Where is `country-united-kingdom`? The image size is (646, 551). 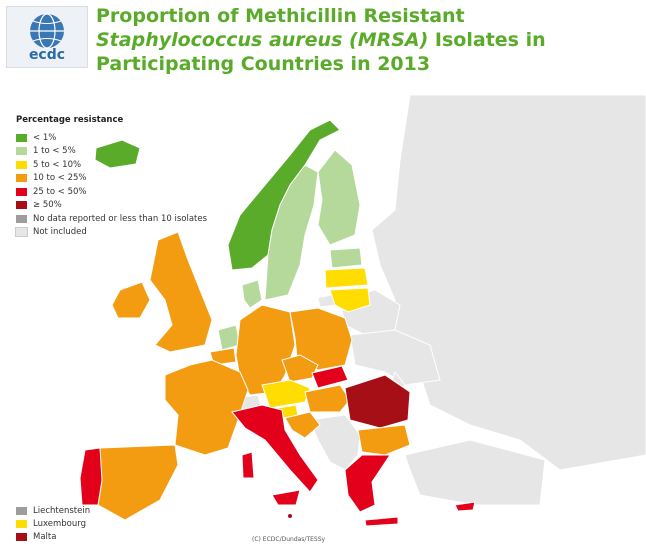
country-united-kingdom is located at coordinates (181, 292).